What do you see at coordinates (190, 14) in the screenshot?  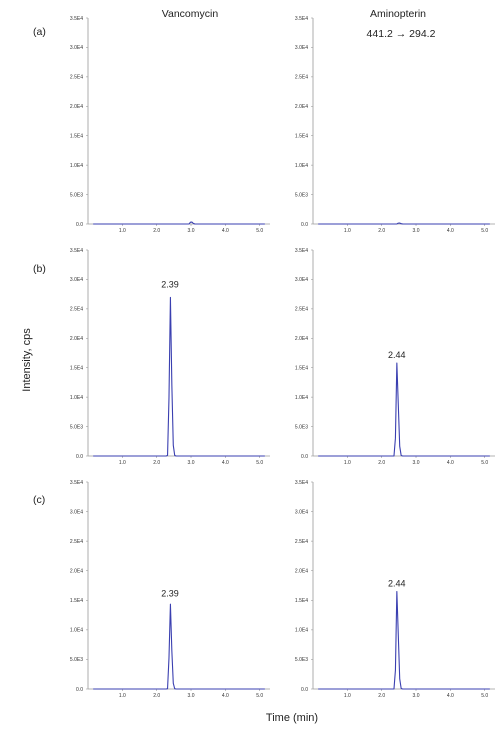 I see `column-title-vancomycin: Vancomycin` at bounding box center [190, 14].